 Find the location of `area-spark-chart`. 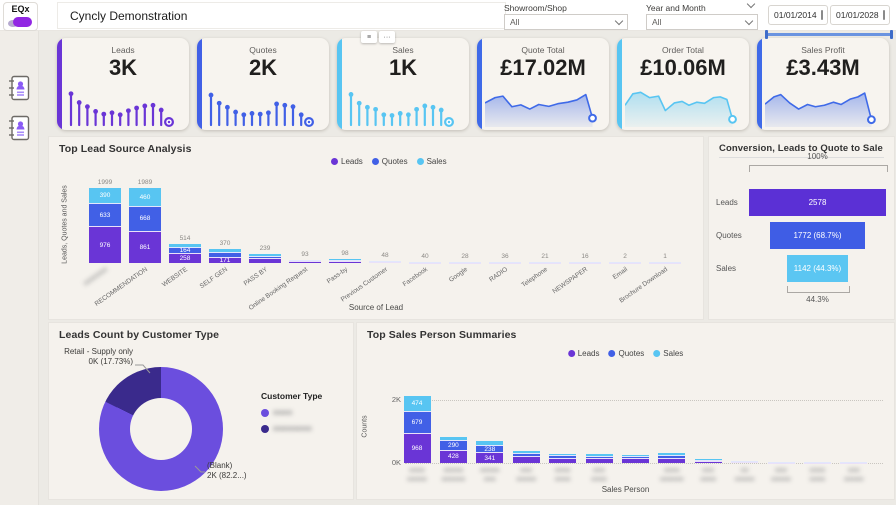

area-spark-chart is located at coordinates (544, 106).